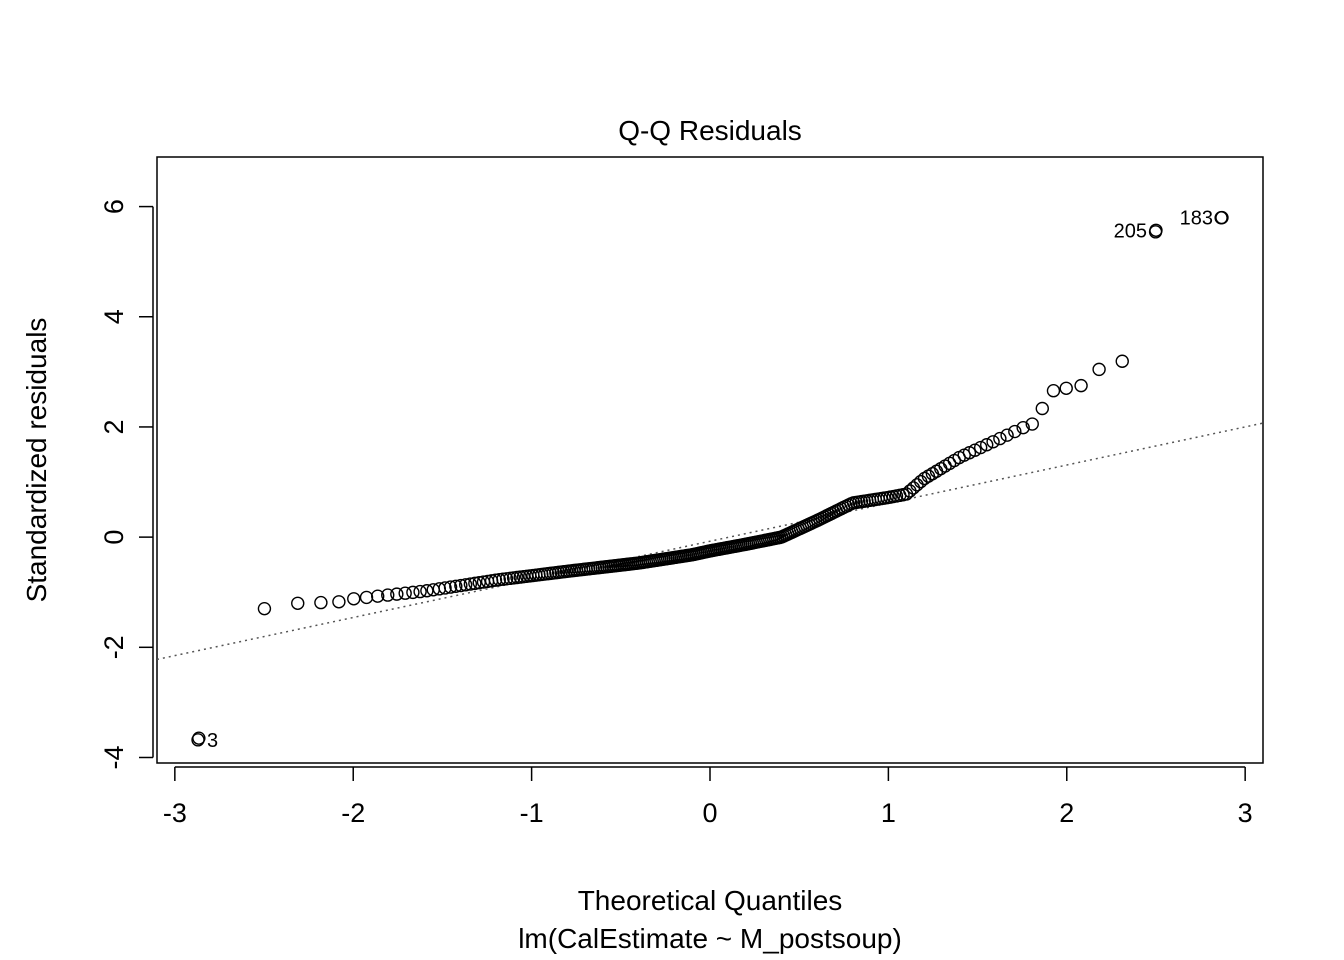 This screenshot has height=960, width=1344. What do you see at coordinates (710, 938) in the screenshot?
I see `x-axis-sublabel: lm(CalEstimate ~ M_postsoup)` at bounding box center [710, 938].